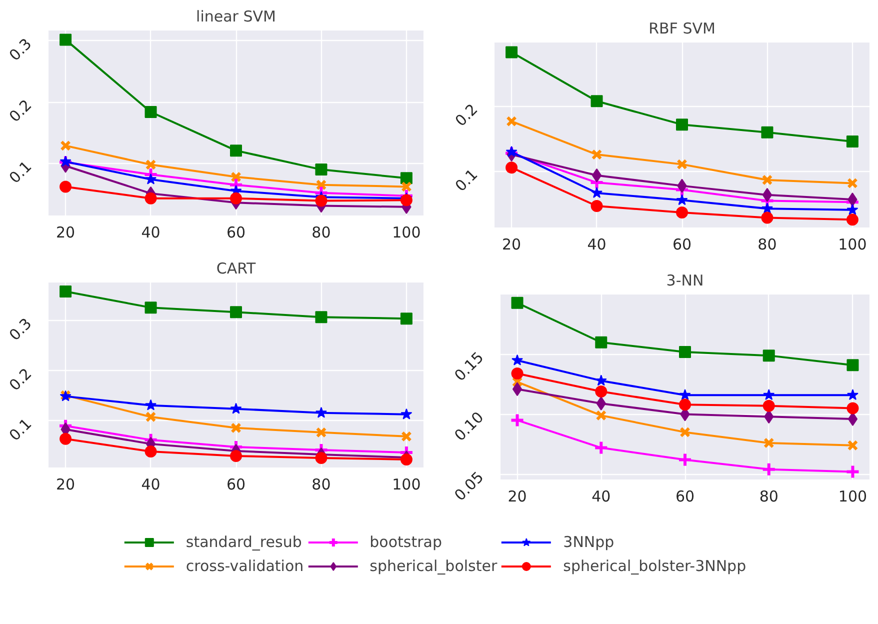 The width and height of the screenshot is (878, 624). What do you see at coordinates (434, 566) in the screenshot?
I see `legend-label: spherical_bolster` at bounding box center [434, 566].